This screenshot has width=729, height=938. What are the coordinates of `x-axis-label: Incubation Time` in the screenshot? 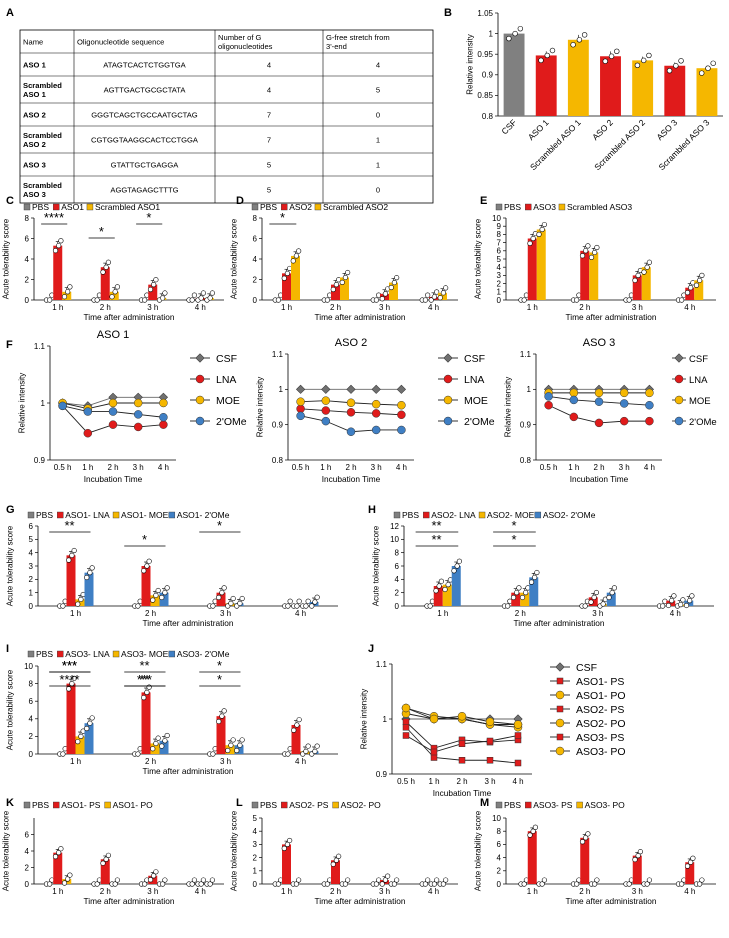 It's located at (599, 479).